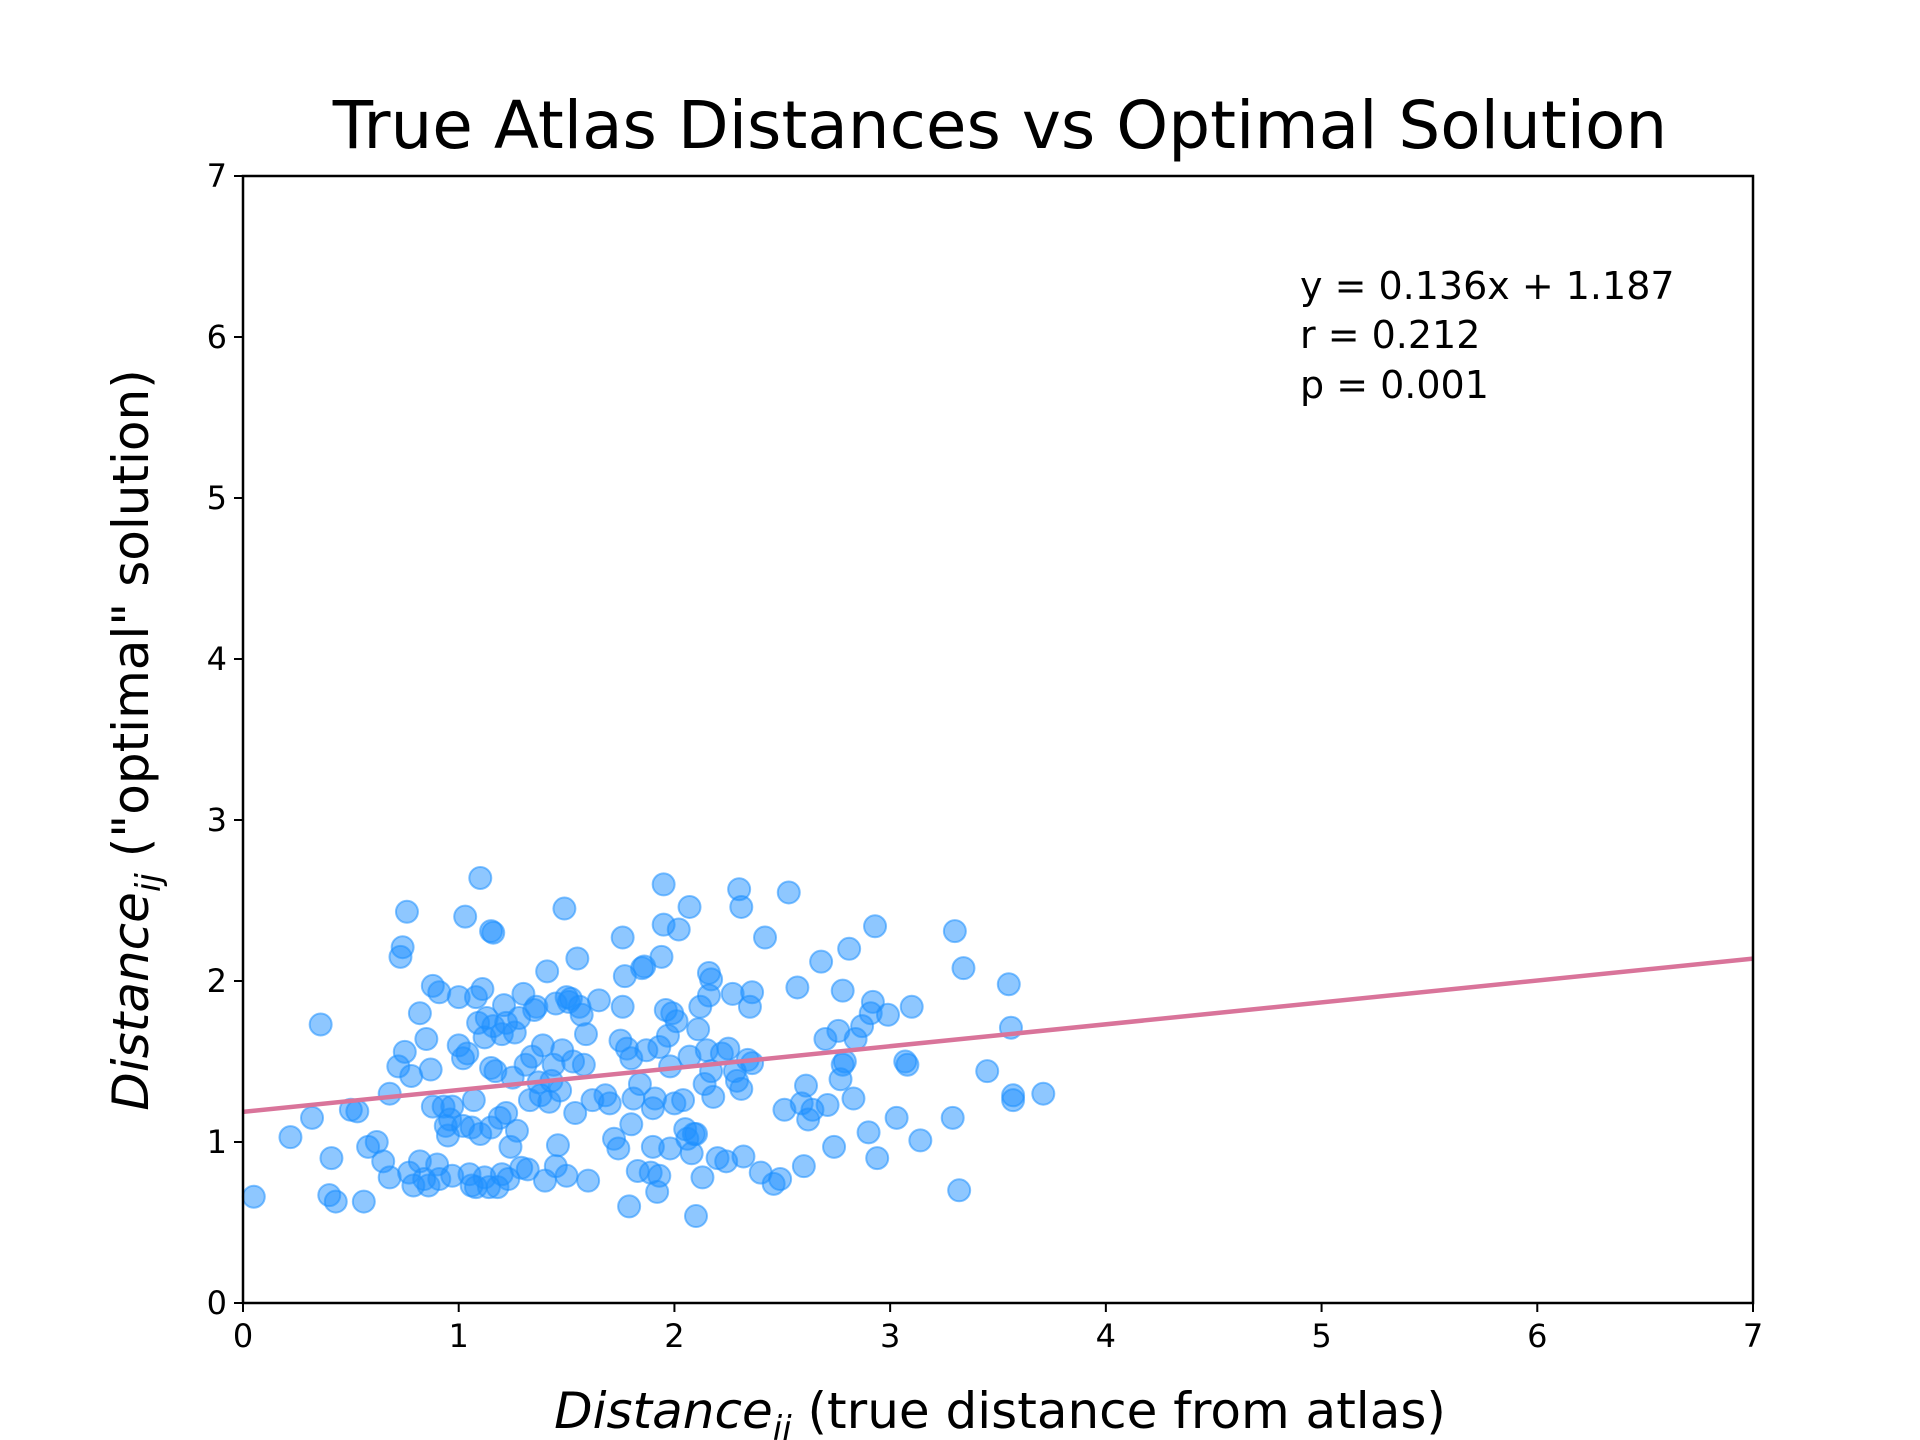 The height and width of the screenshot is (1440, 1920). I want to click on annotation-equation: y = 0.136x + 1.187, so click(1487, 286).